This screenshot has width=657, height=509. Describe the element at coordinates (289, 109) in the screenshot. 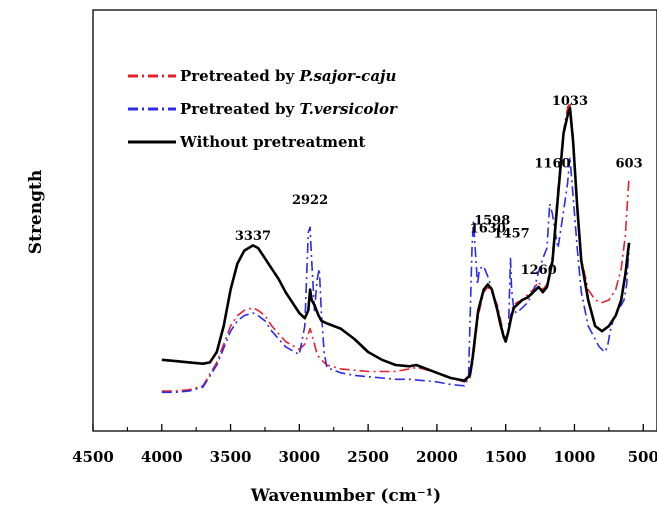

I see `legend-label-t-versicolor: Pretreated by T.versicolor` at that location.